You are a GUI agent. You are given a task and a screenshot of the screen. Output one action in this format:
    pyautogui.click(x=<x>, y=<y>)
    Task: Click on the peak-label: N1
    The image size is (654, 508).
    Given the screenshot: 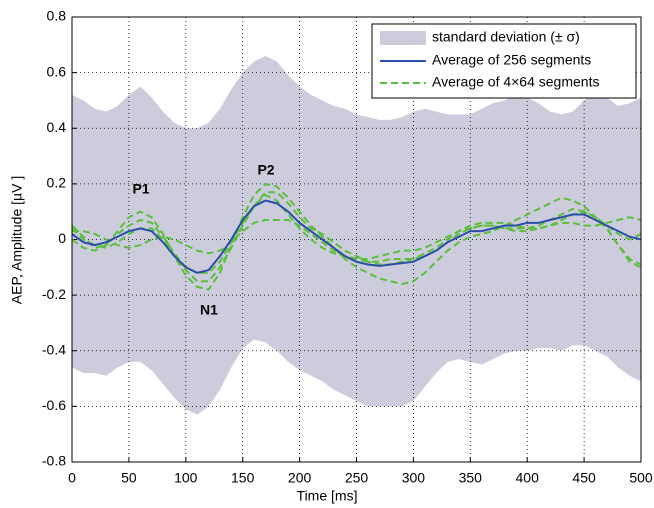 What is the action you would take?
    pyautogui.click(x=209, y=310)
    